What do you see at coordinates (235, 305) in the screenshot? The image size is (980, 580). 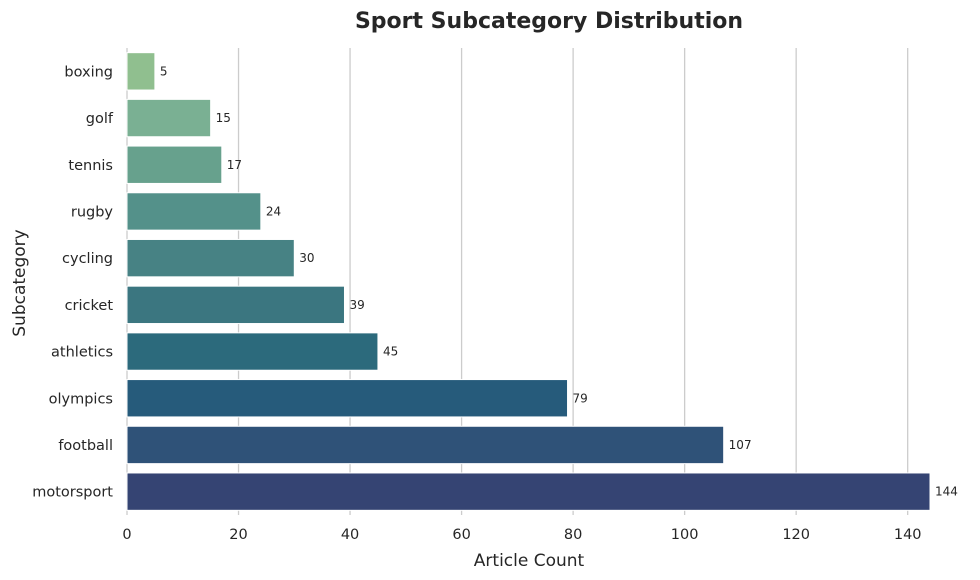 I see `bar-cricket` at bounding box center [235, 305].